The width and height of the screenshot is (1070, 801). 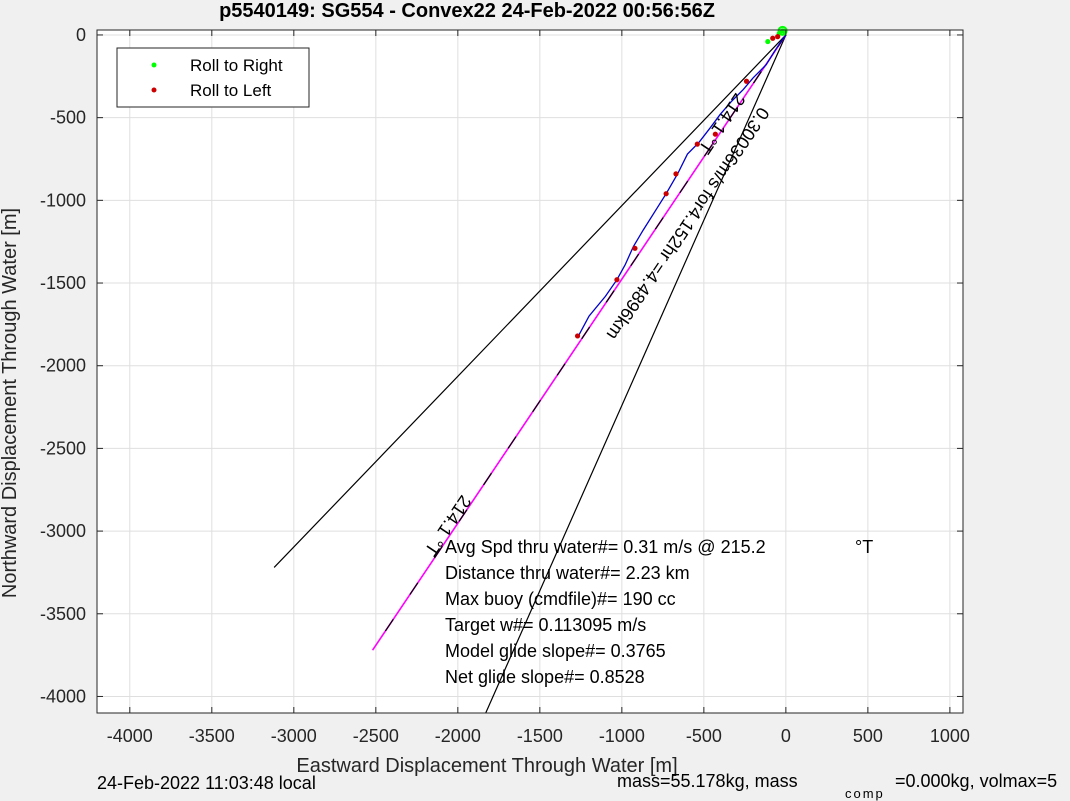 I want to click on x-tick-label: -3500, so click(x=212, y=736).